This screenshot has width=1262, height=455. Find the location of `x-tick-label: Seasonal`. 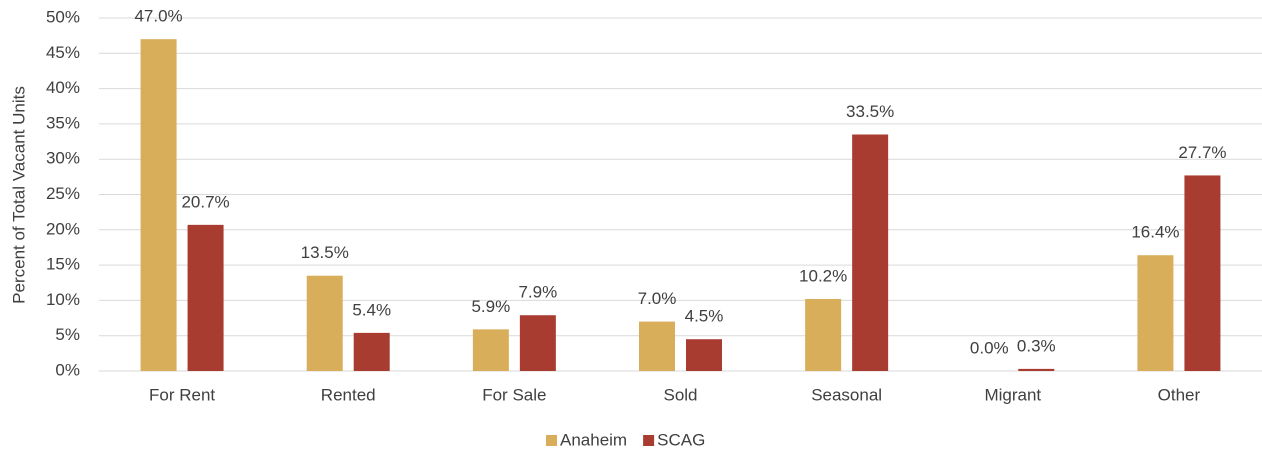

x-tick-label: Seasonal is located at coordinates (846, 394).